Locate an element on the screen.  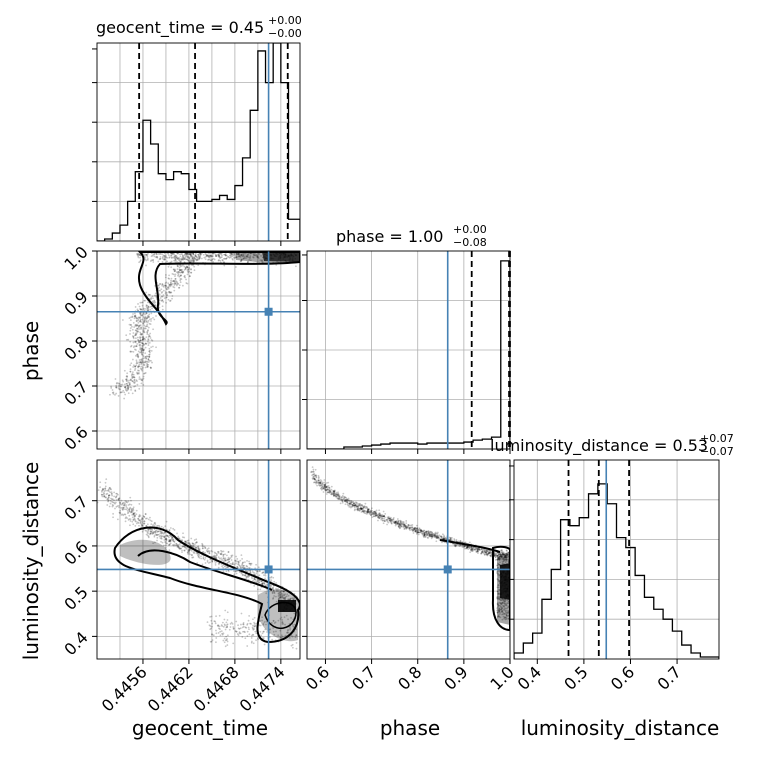
y-tick-label-s20: 0.6 is located at coordinates (75, 552).